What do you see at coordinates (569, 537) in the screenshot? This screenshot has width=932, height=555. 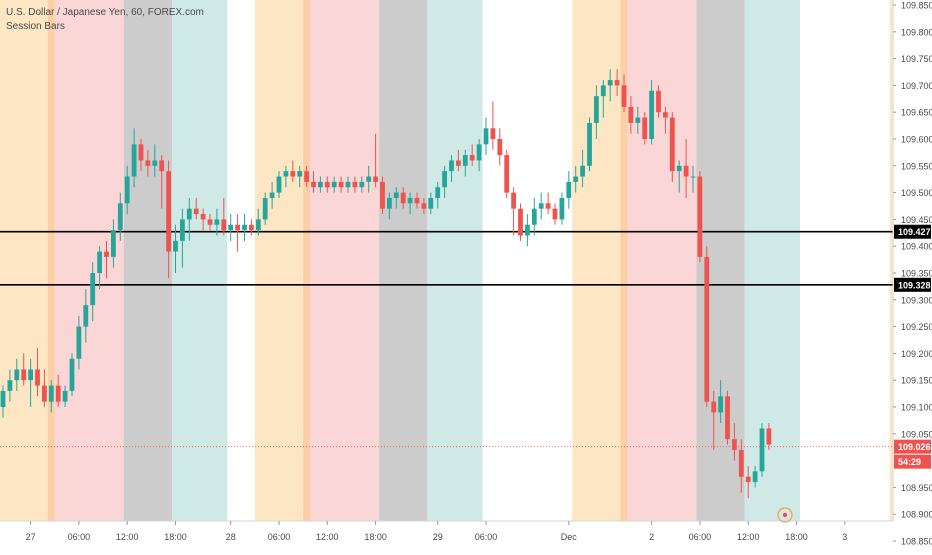 I see `time-tick-label: Dec` at bounding box center [569, 537].